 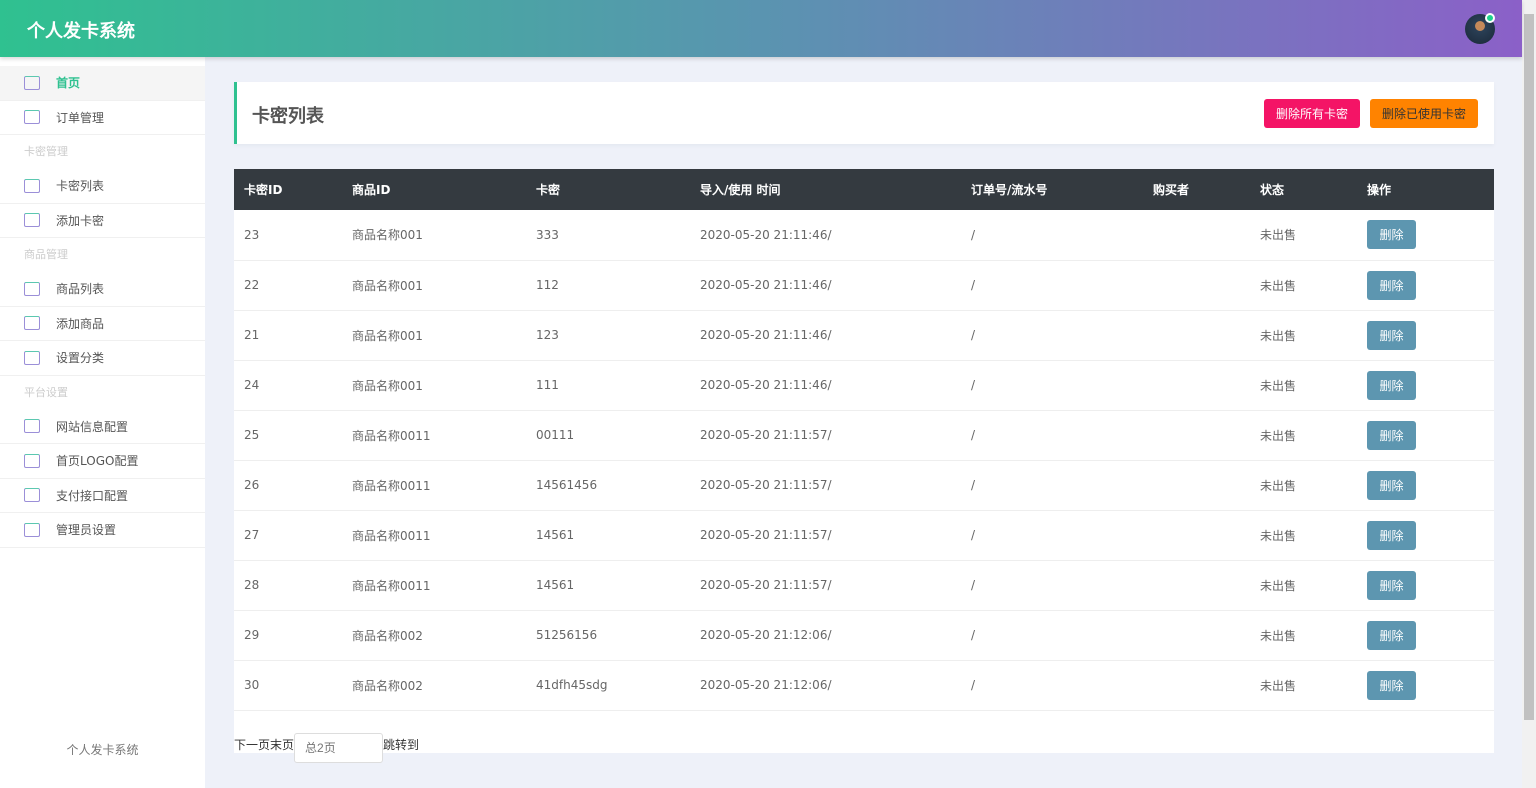 I want to click on page-header: 卡密列表 删除所有卡密 删除已使用卡密, so click(x=864, y=113).